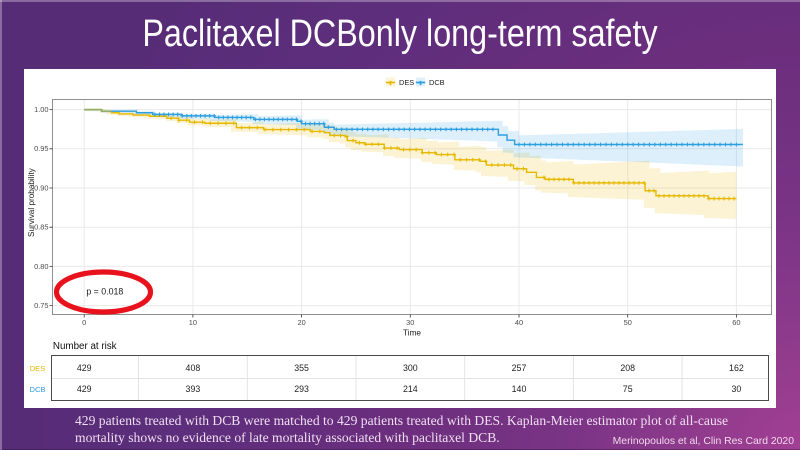  What do you see at coordinates (410, 389) in the screenshot?
I see `svg-text: 214` at bounding box center [410, 389].